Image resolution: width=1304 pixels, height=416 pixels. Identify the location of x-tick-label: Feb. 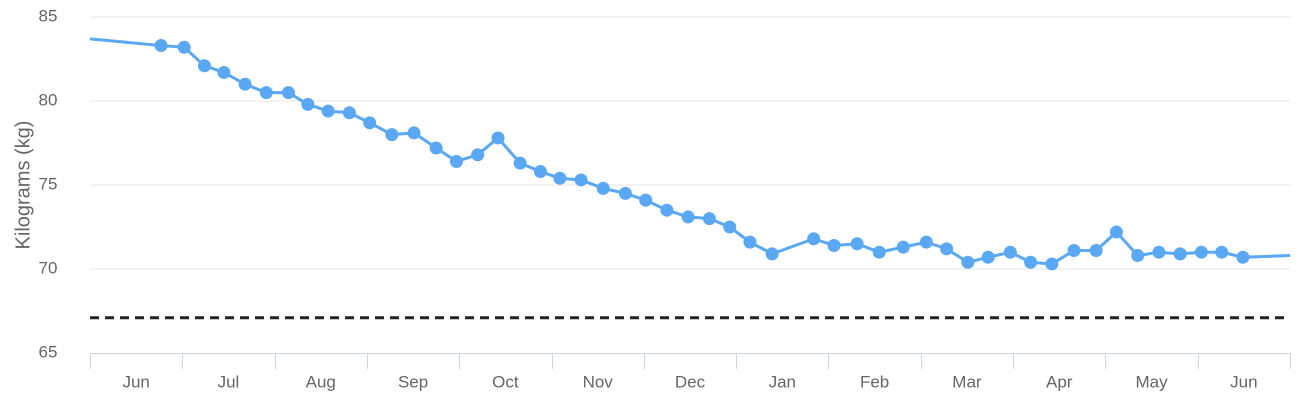
(874, 381).